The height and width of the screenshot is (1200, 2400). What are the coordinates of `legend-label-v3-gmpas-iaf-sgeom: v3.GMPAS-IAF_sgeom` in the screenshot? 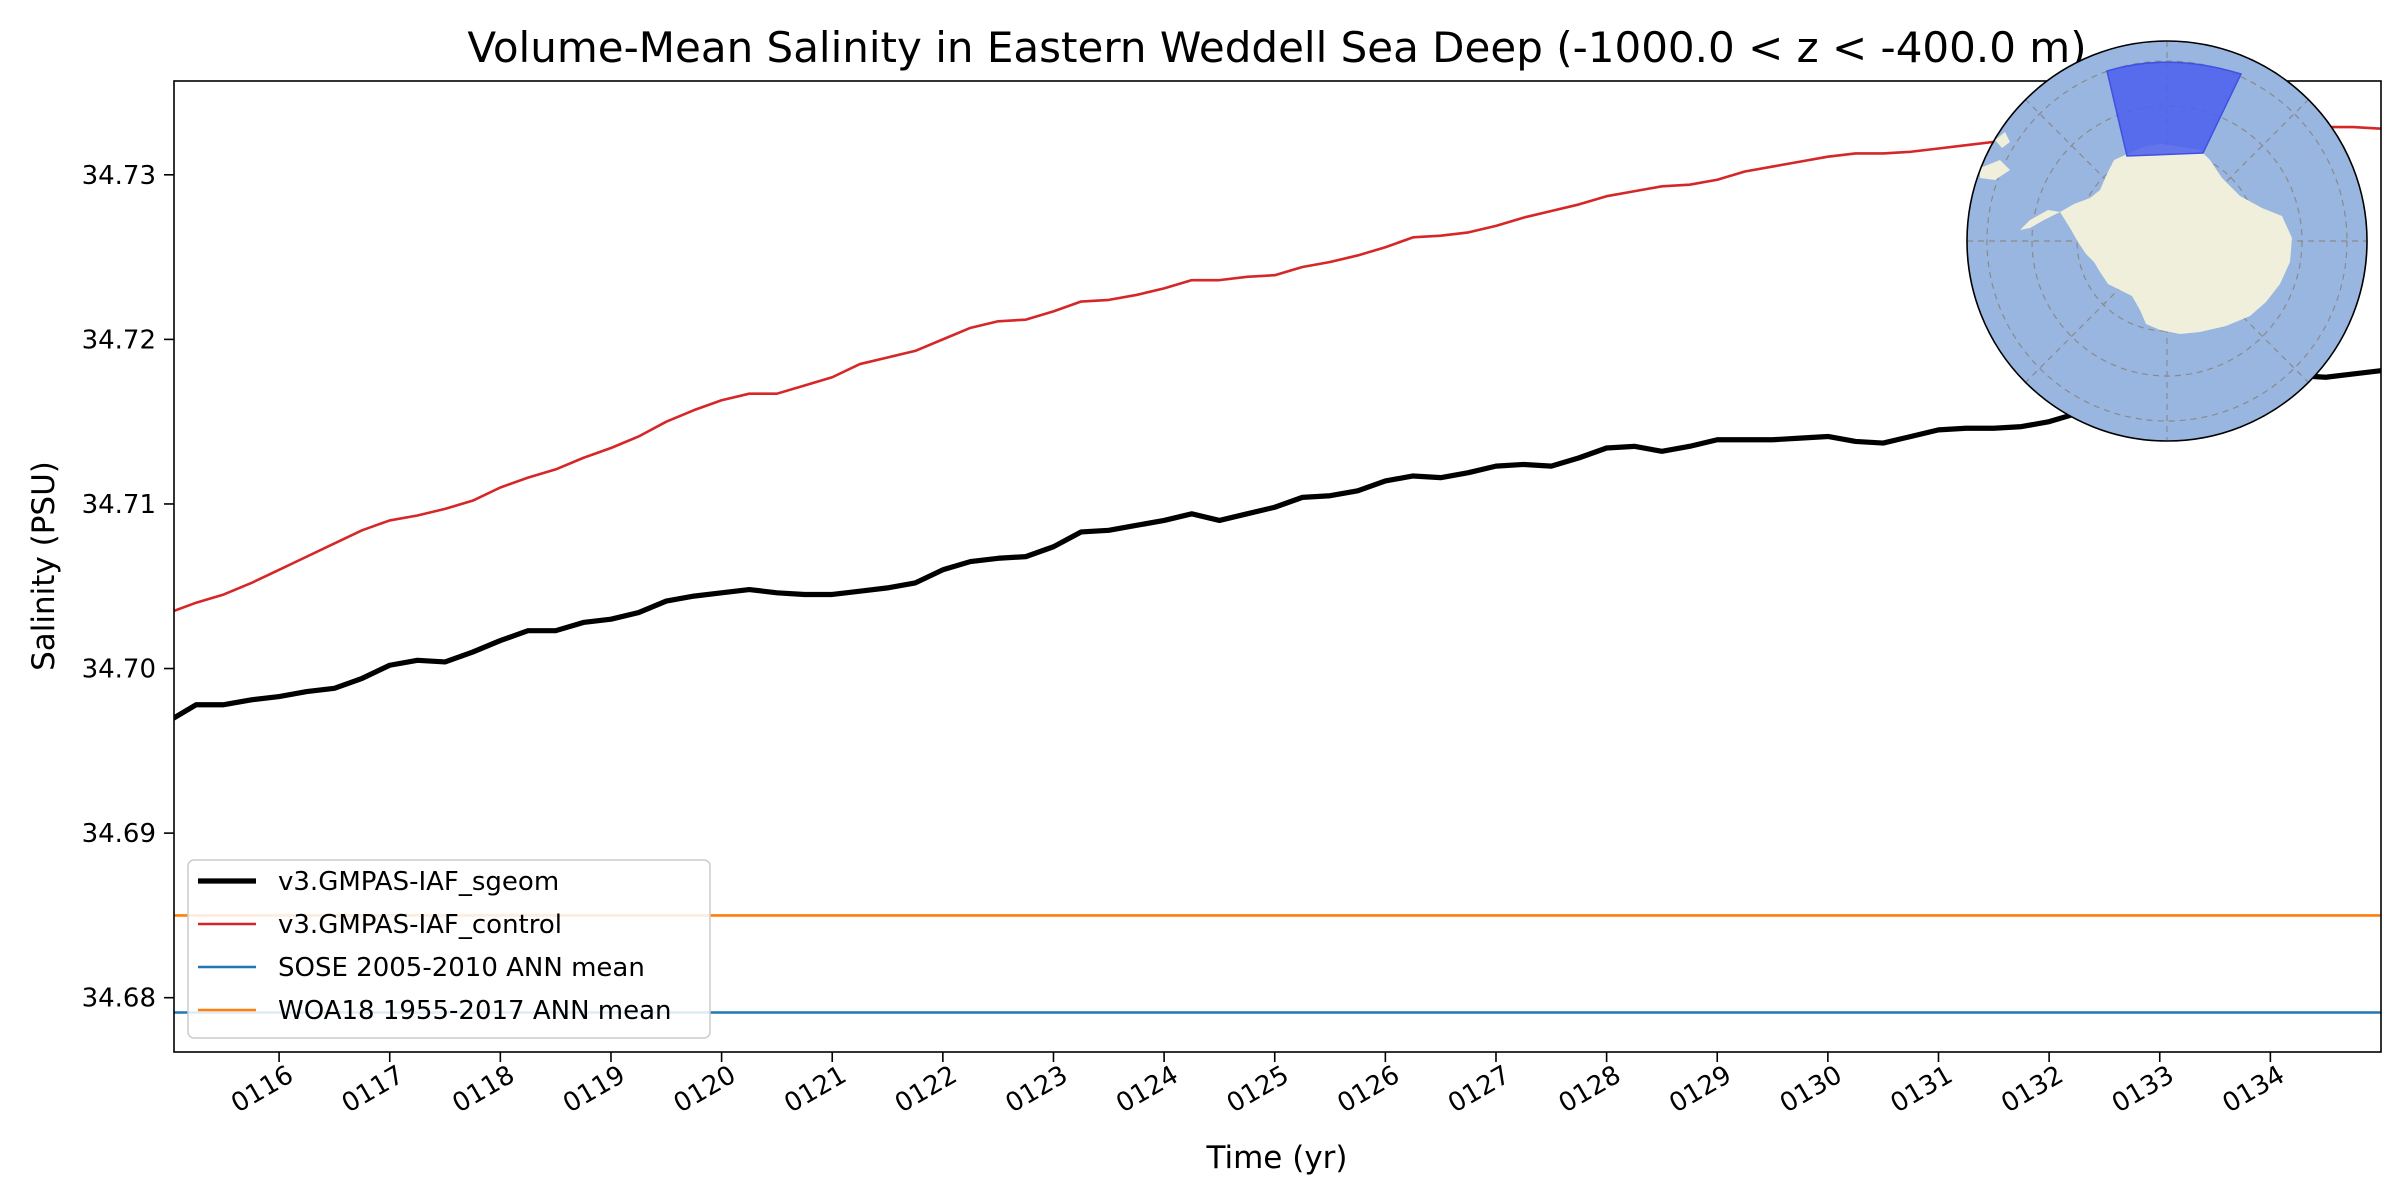 It's located at (418, 882).